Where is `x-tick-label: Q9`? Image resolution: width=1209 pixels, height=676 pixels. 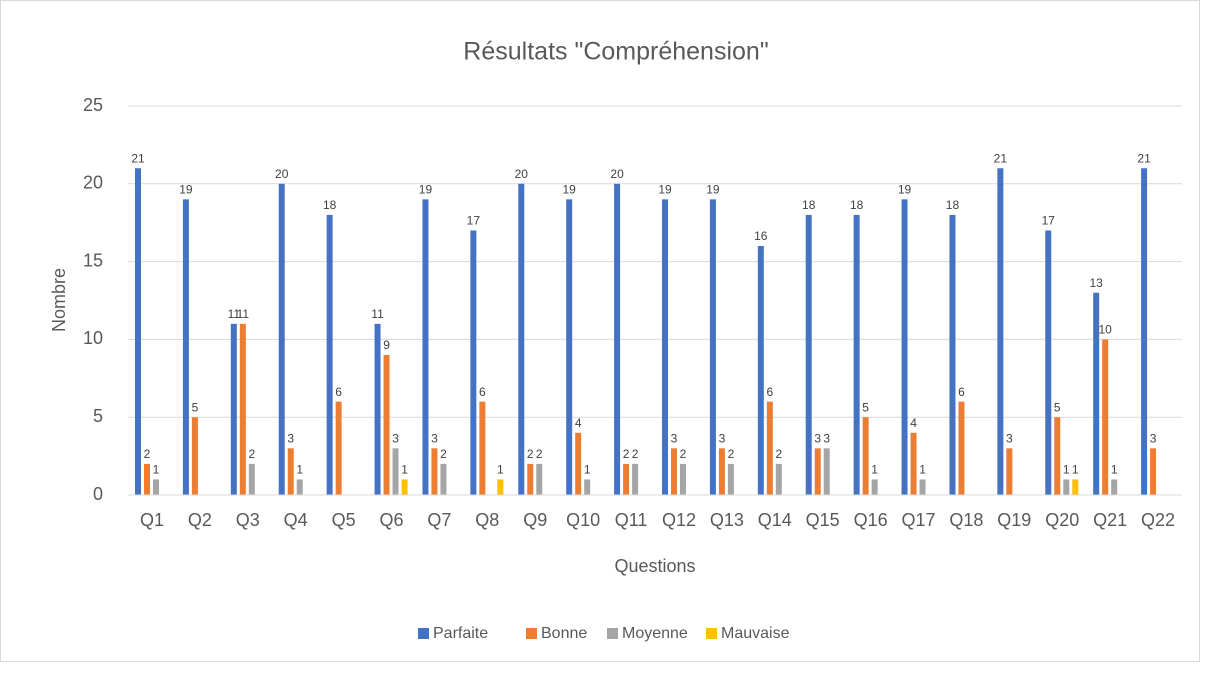
x-tick-label: Q9 is located at coordinates (535, 520).